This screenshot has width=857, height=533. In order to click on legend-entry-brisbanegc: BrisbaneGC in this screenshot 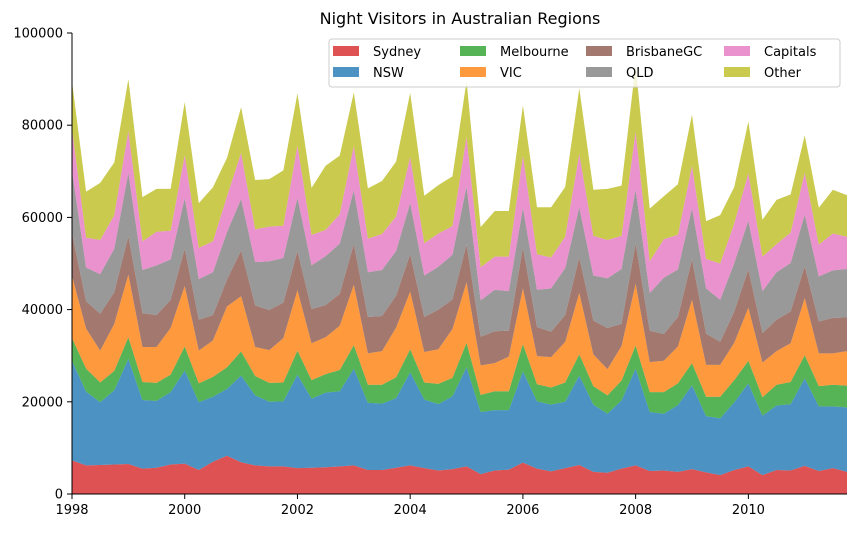, I will do `click(644, 52)`.